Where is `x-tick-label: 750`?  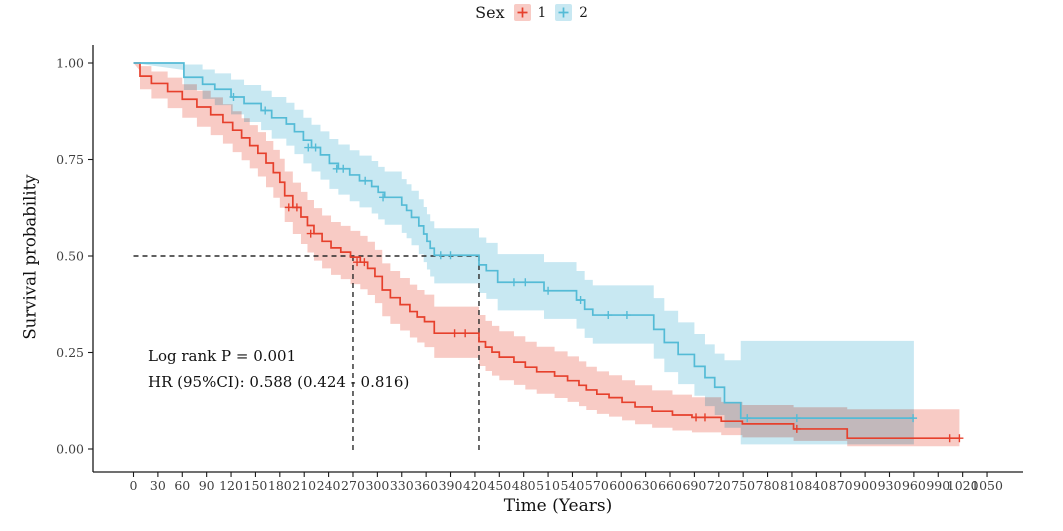
x-tick-label: 750 is located at coordinates (743, 485).